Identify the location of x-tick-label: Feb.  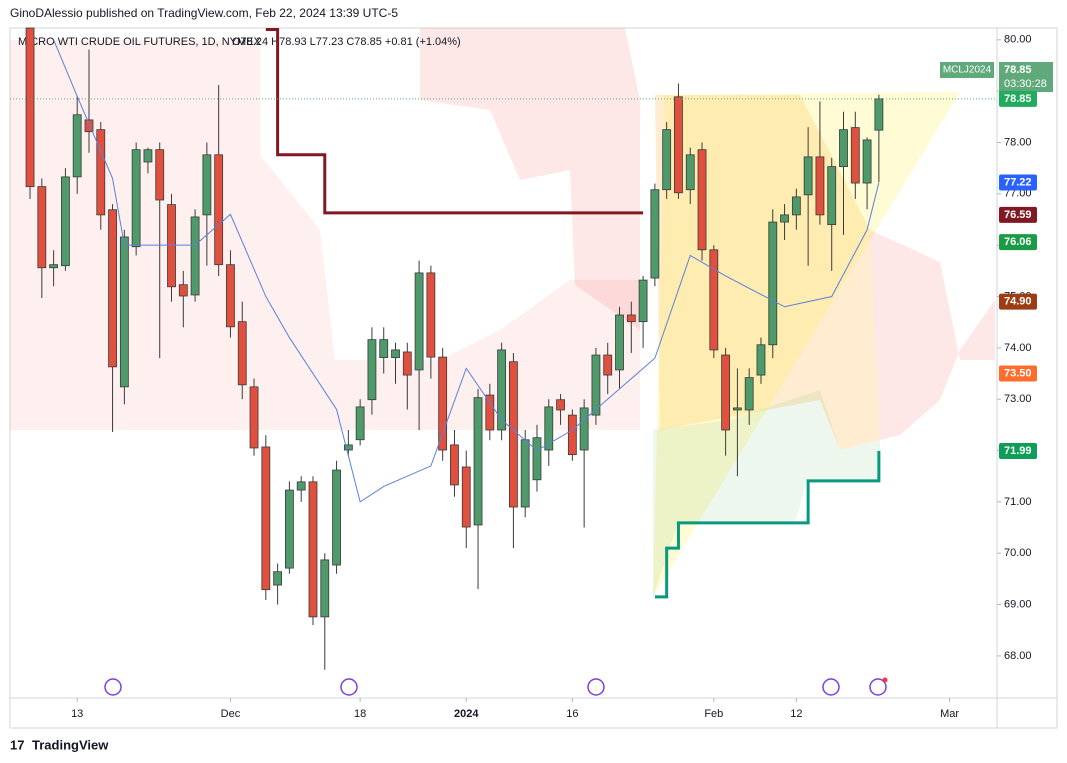
(713, 714).